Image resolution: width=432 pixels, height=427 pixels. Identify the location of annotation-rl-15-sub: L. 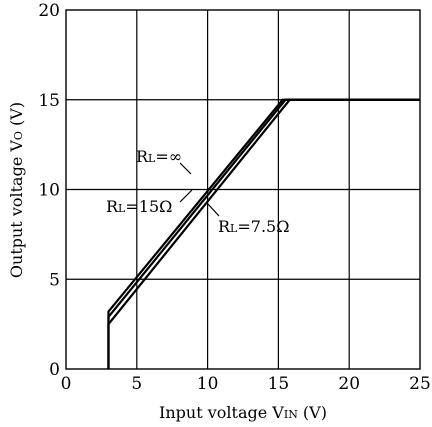
(122, 208).